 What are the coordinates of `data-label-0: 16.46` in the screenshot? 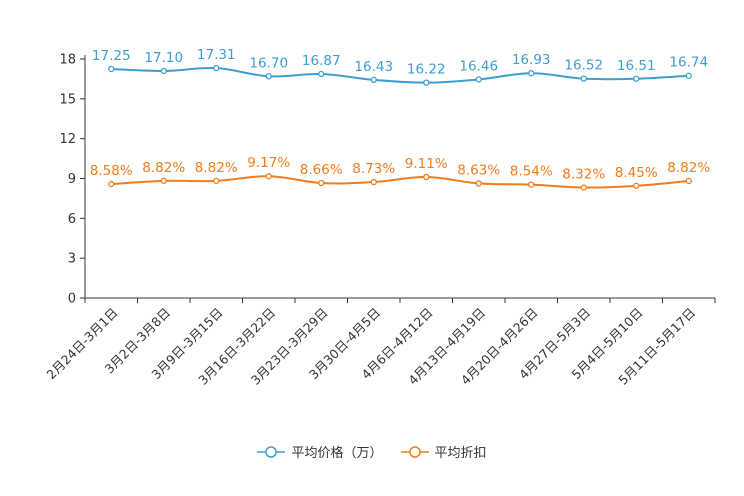 It's located at (478, 66).